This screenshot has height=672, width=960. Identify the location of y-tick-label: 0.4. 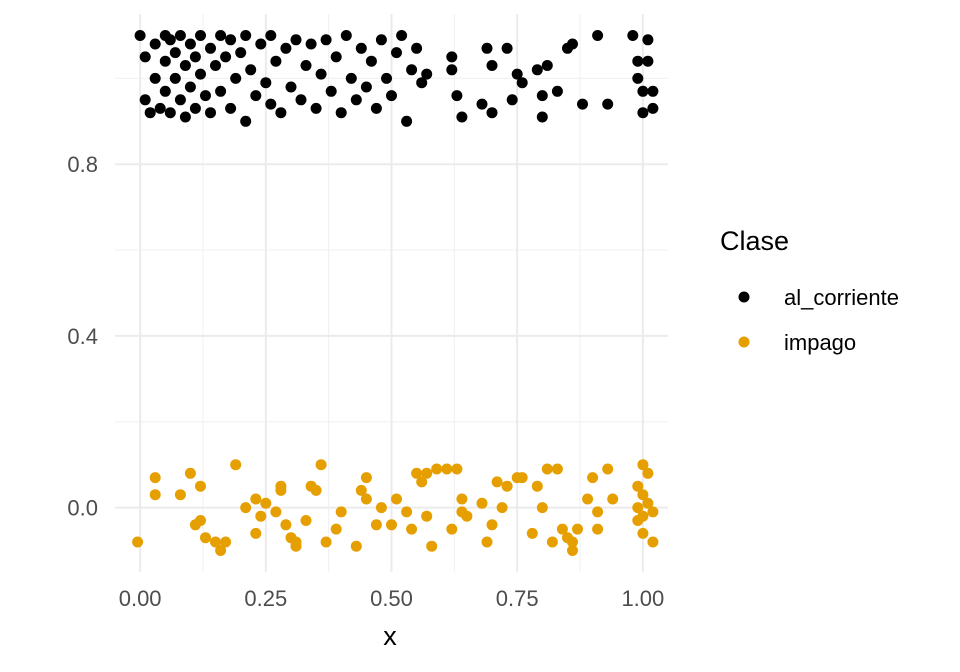
(82, 336).